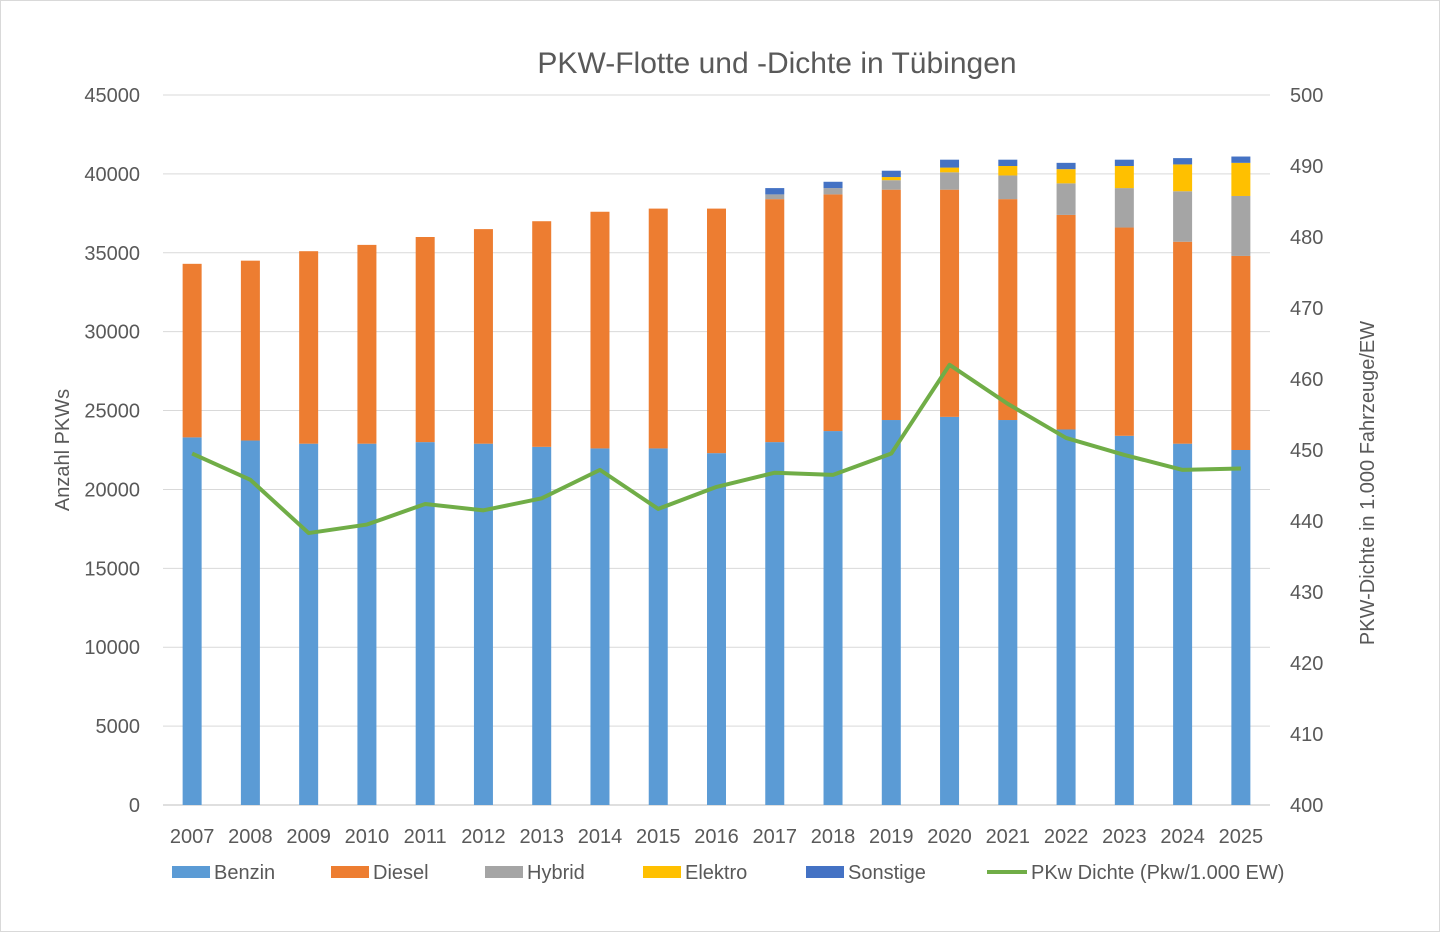  Describe the element at coordinates (542, 334) in the screenshot. I see `bar-diesel-2013` at that location.